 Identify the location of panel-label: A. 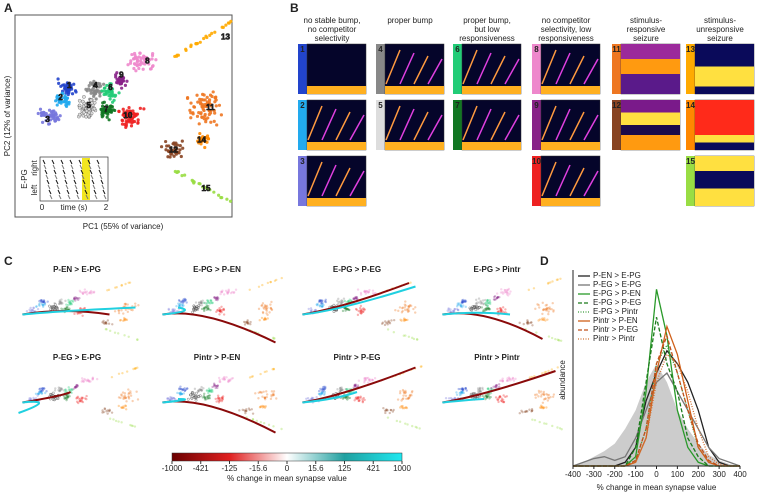
(8, 8).